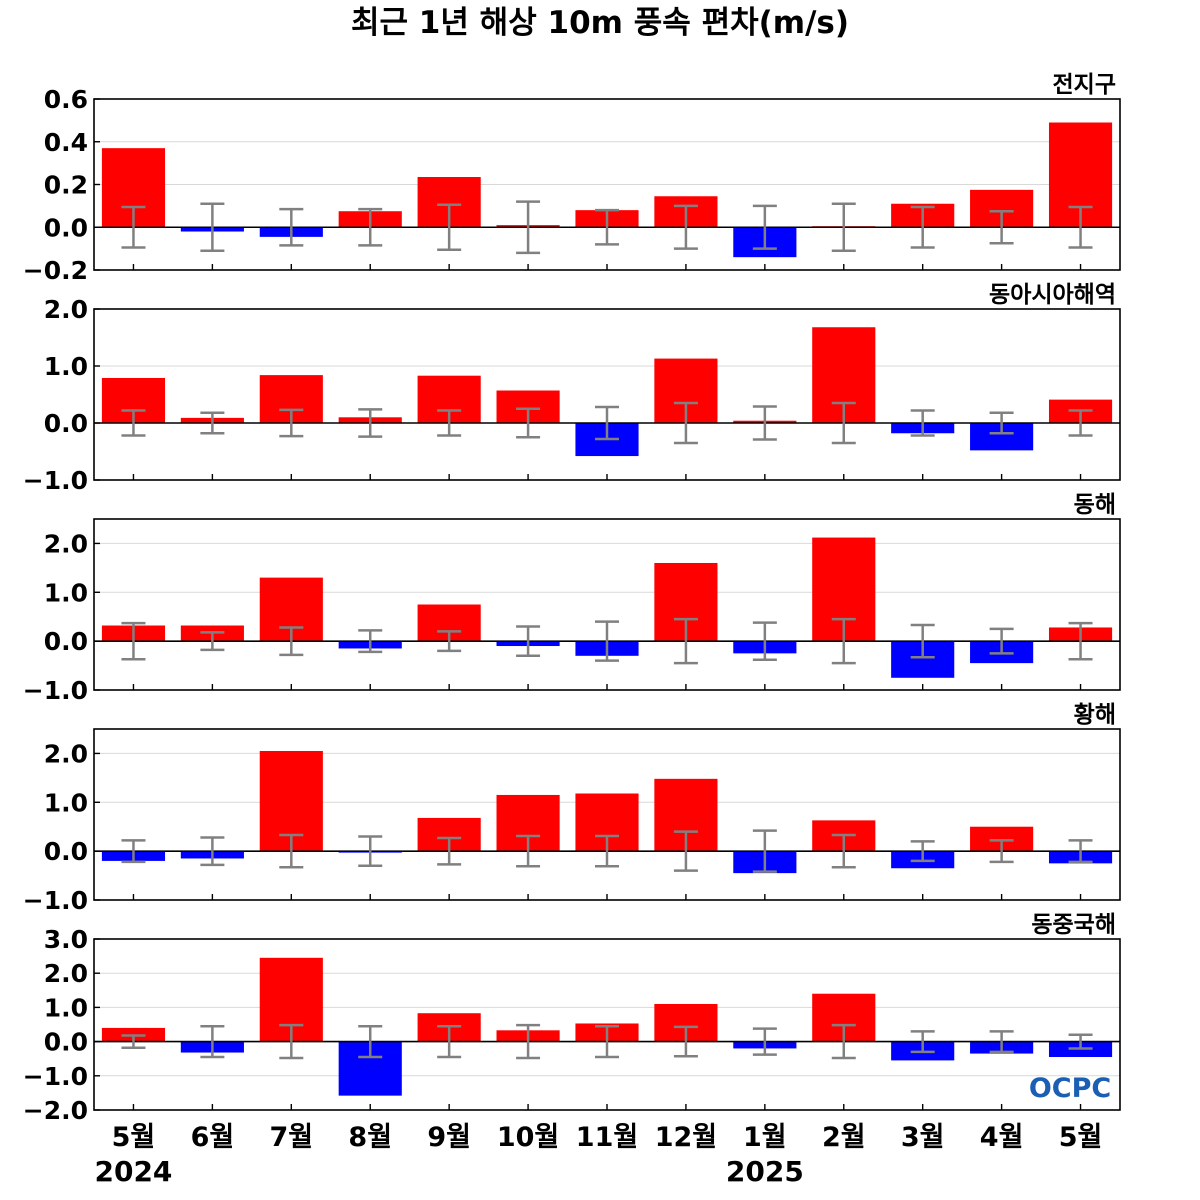  Describe the element at coordinates (844, 1137) in the screenshot. I see `x-tick-label: 2월` at that location.